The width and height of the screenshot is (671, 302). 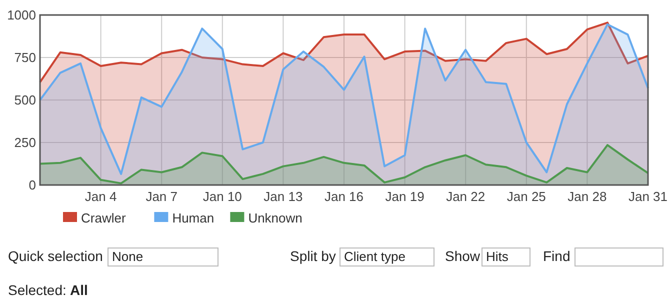 I want to click on text: Selected:, so click(x=37, y=290).